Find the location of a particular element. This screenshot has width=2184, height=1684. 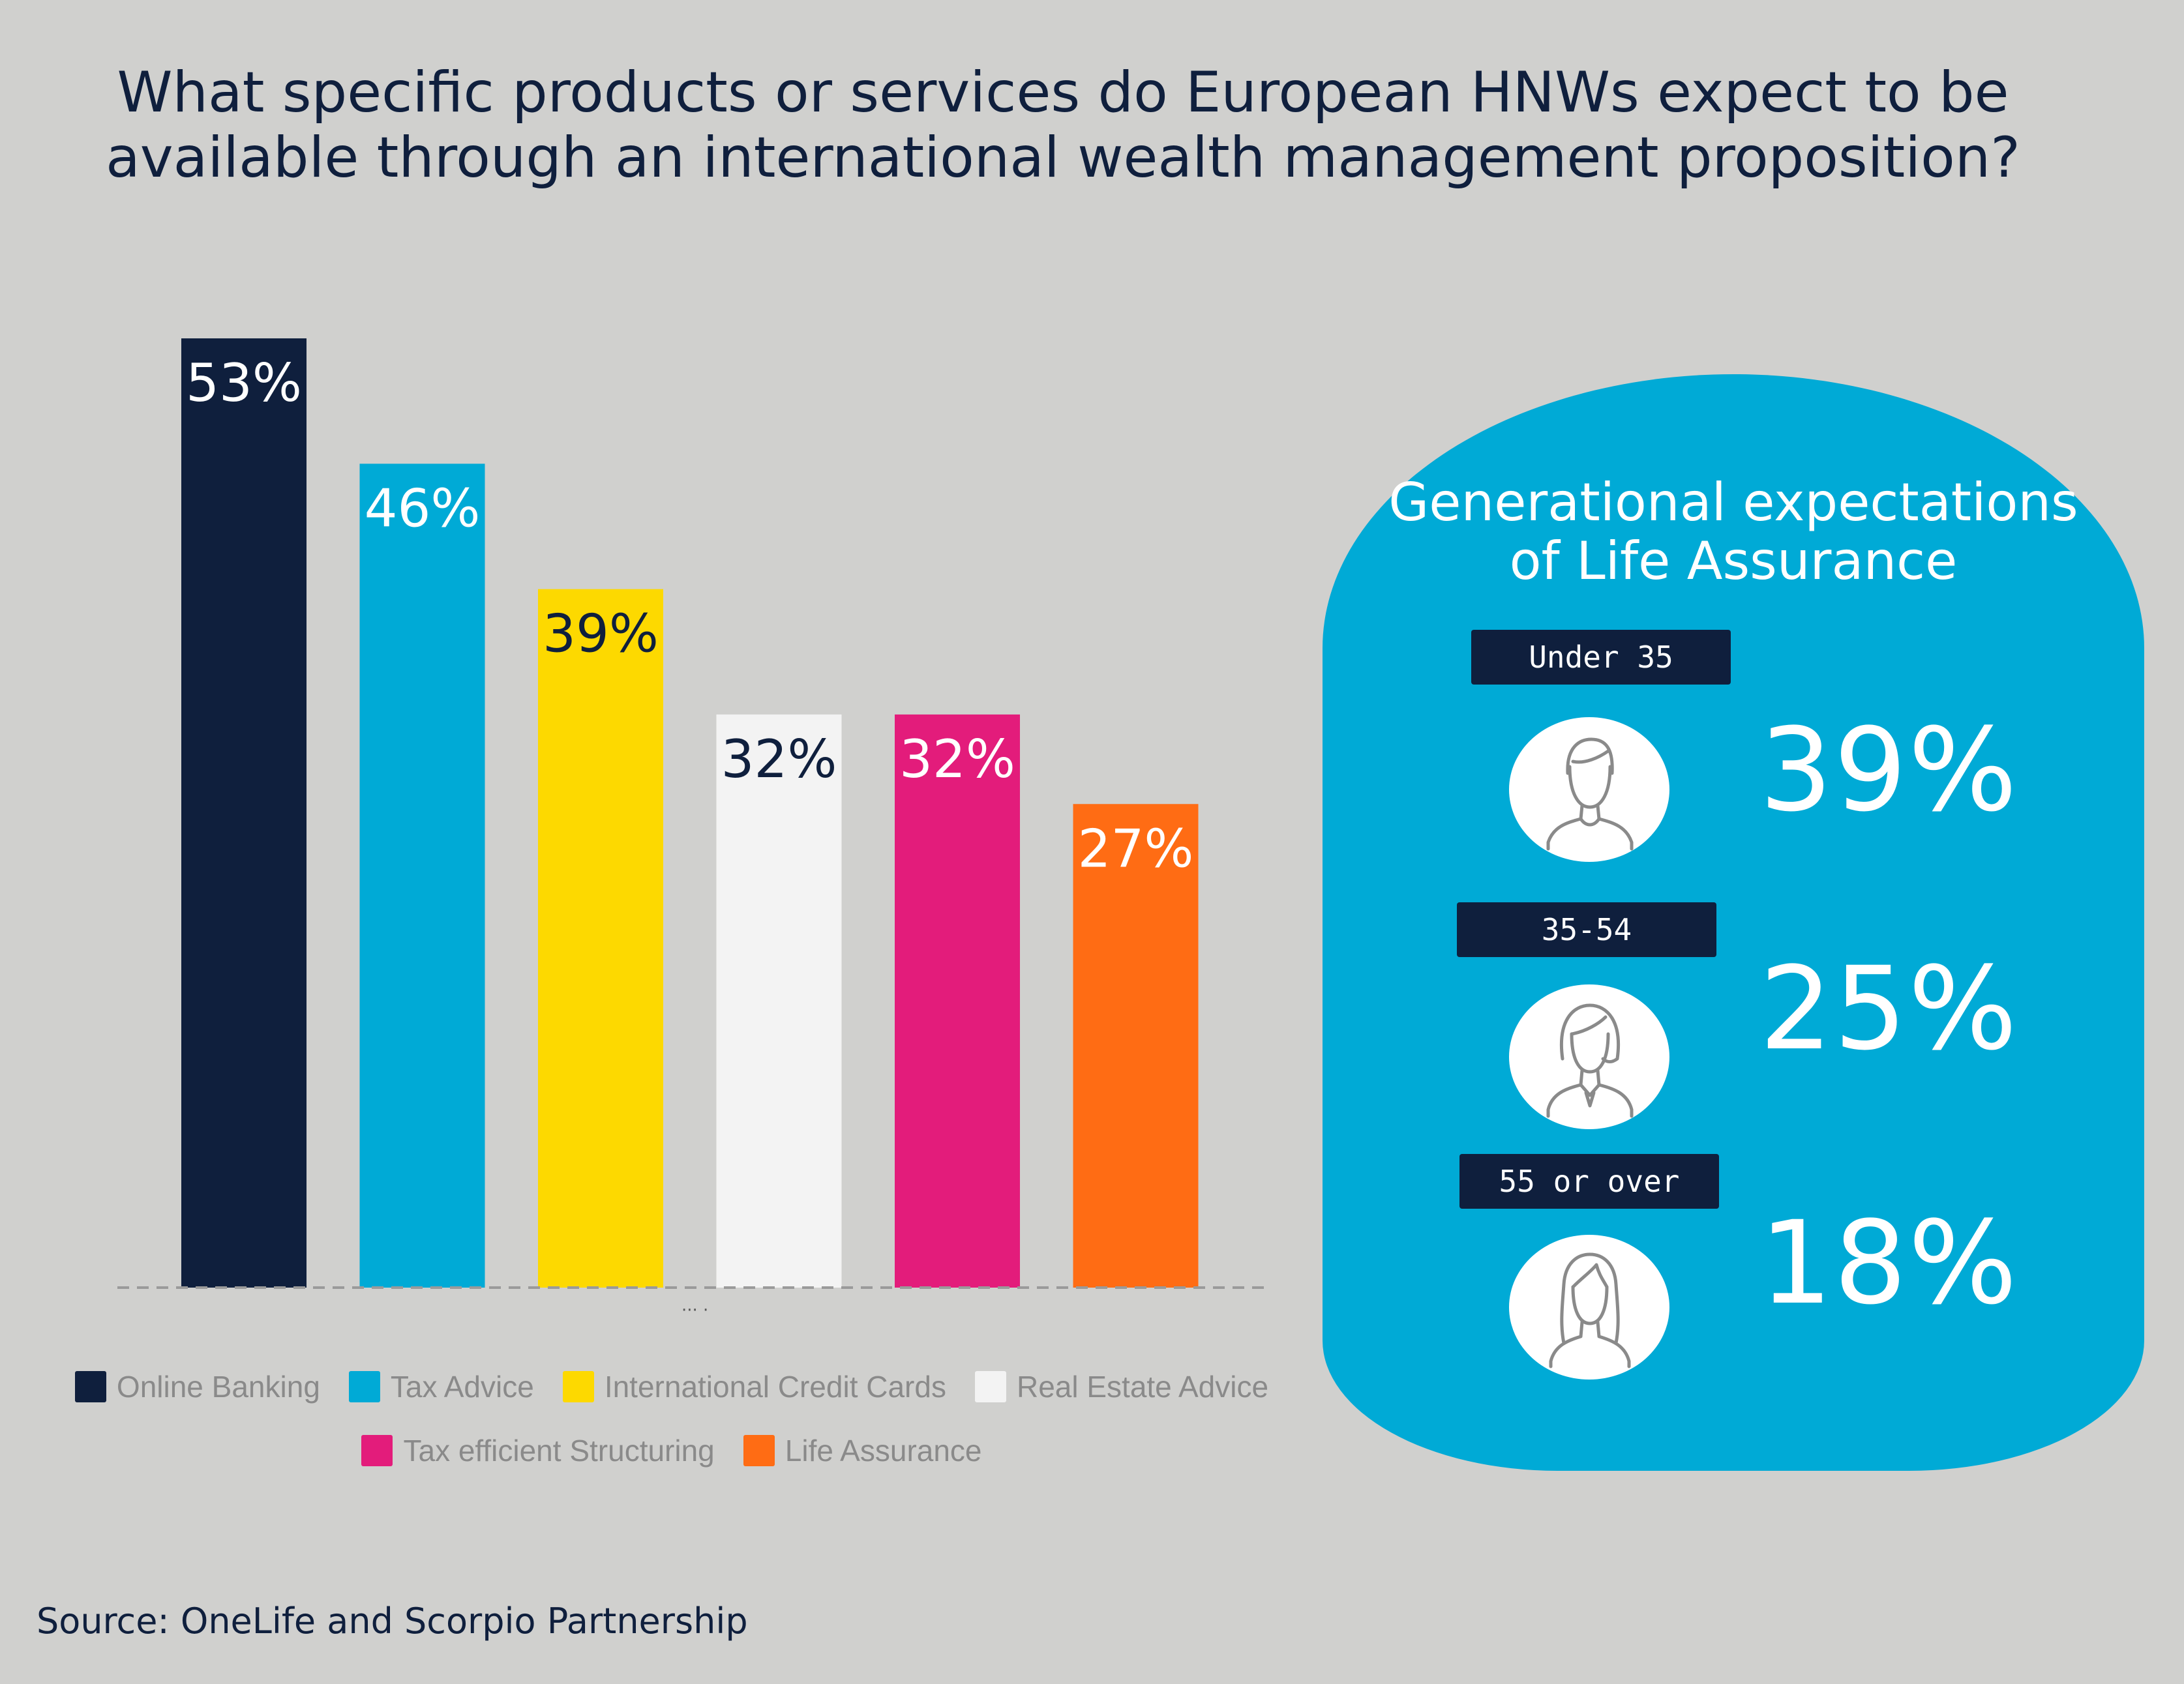

bar-value-label: 27% is located at coordinates (1136, 848).